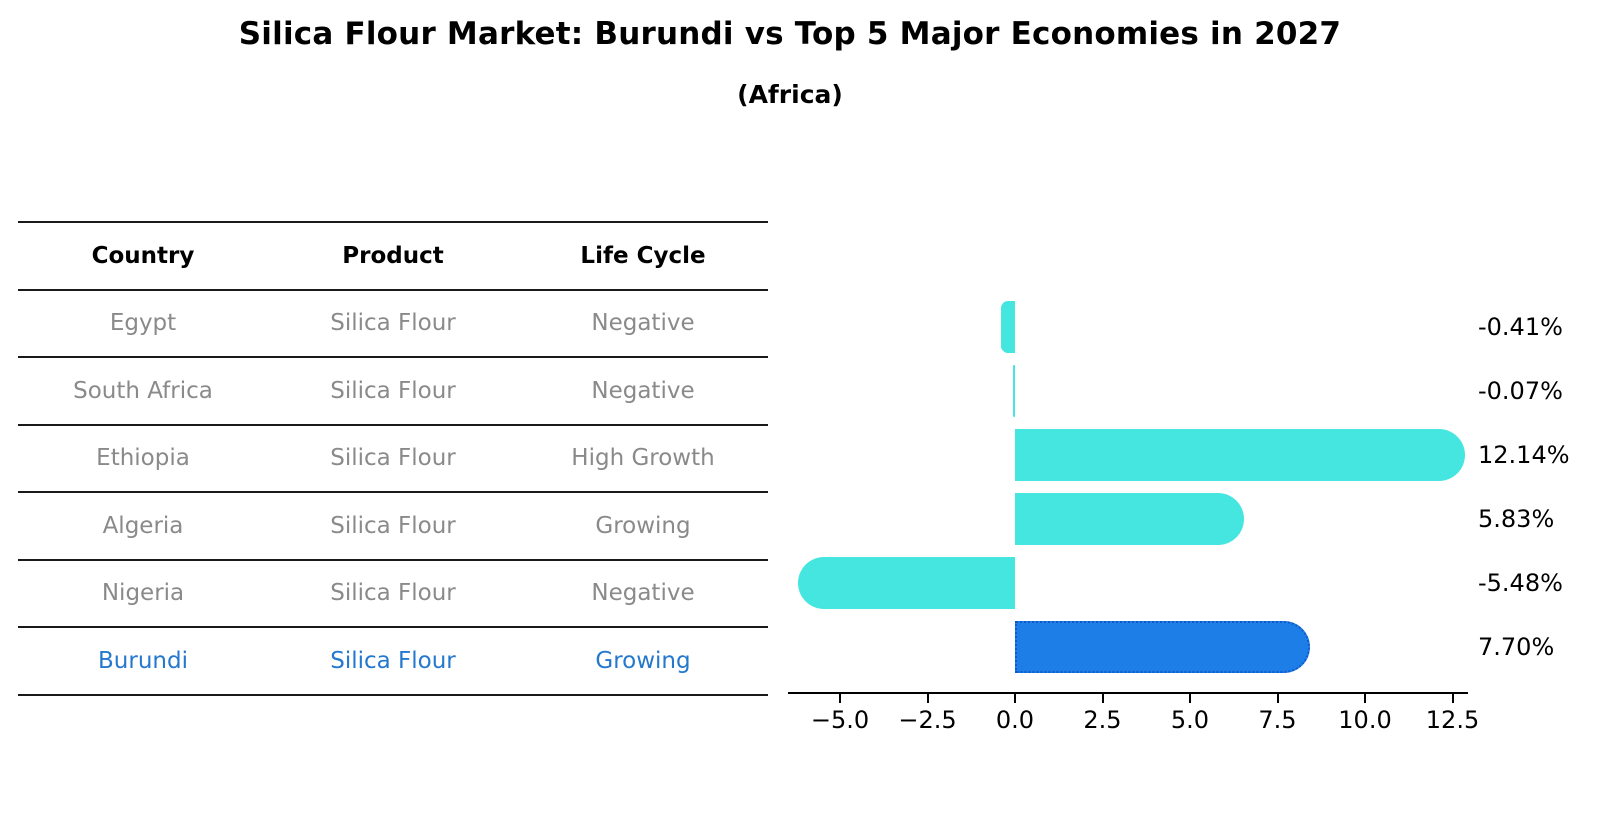 The image size is (1604, 823). What do you see at coordinates (1365, 720) in the screenshot?
I see `x-ticklabel-10.0: 10.0` at bounding box center [1365, 720].